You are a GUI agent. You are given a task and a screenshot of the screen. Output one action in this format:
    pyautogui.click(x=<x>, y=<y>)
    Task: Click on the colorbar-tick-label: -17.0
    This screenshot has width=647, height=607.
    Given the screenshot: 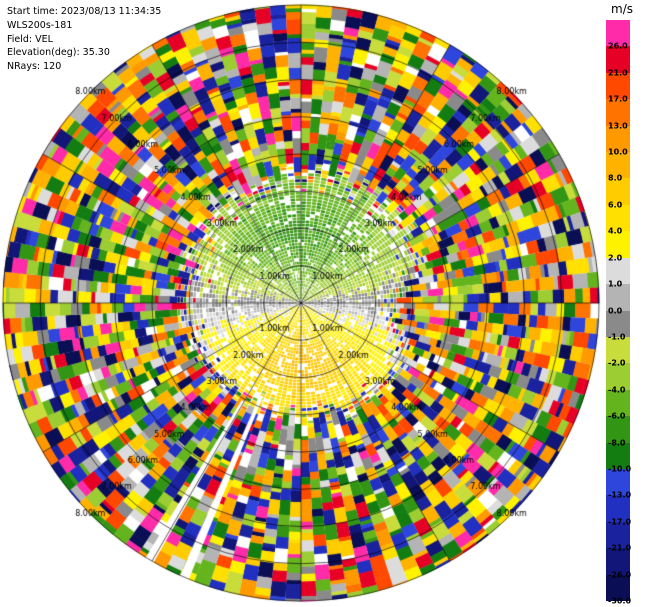 What is the action you would take?
    pyautogui.click(x=620, y=522)
    